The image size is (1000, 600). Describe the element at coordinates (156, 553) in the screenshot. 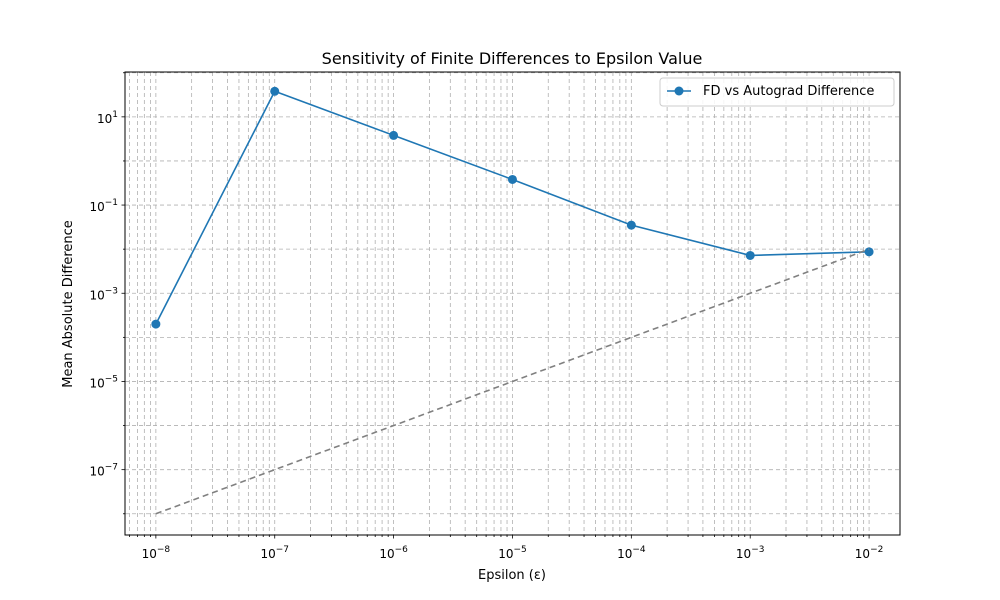

I see `x-tick-label: 10⁻⁸` at that location.